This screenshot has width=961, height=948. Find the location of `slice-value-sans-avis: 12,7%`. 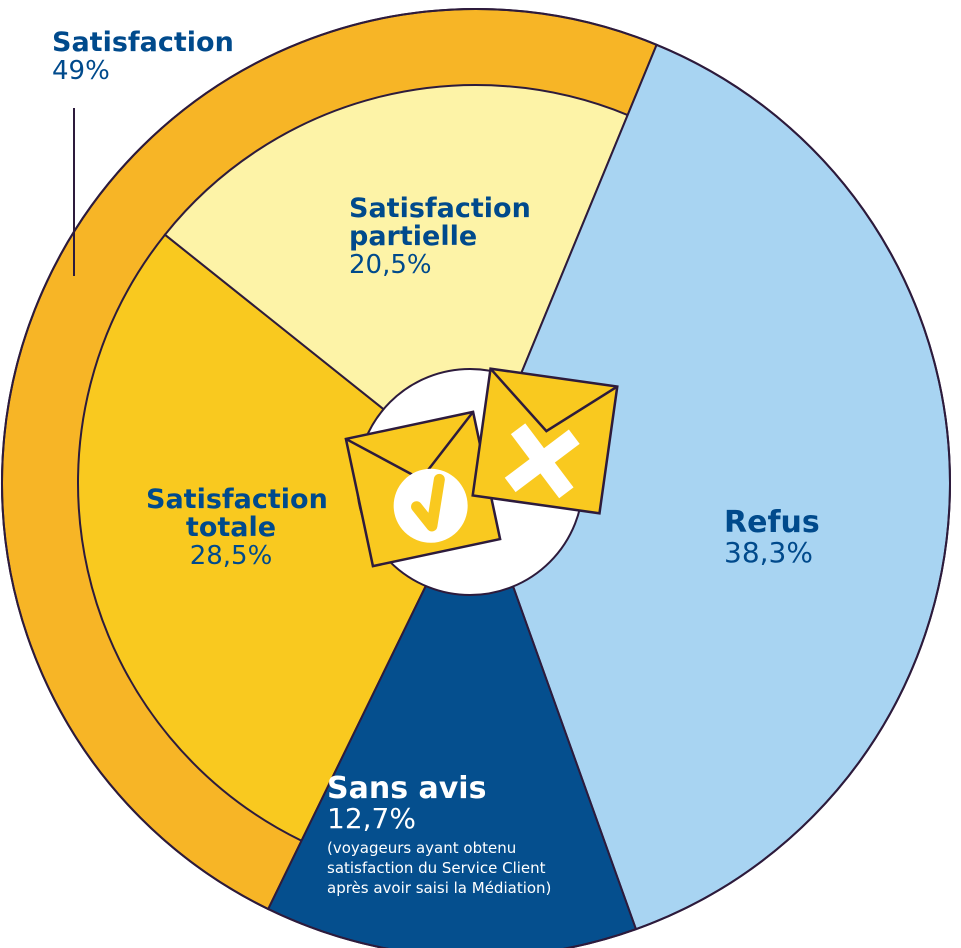

slice-value-sans-avis: 12,7% is located at coordinates (371, 818).